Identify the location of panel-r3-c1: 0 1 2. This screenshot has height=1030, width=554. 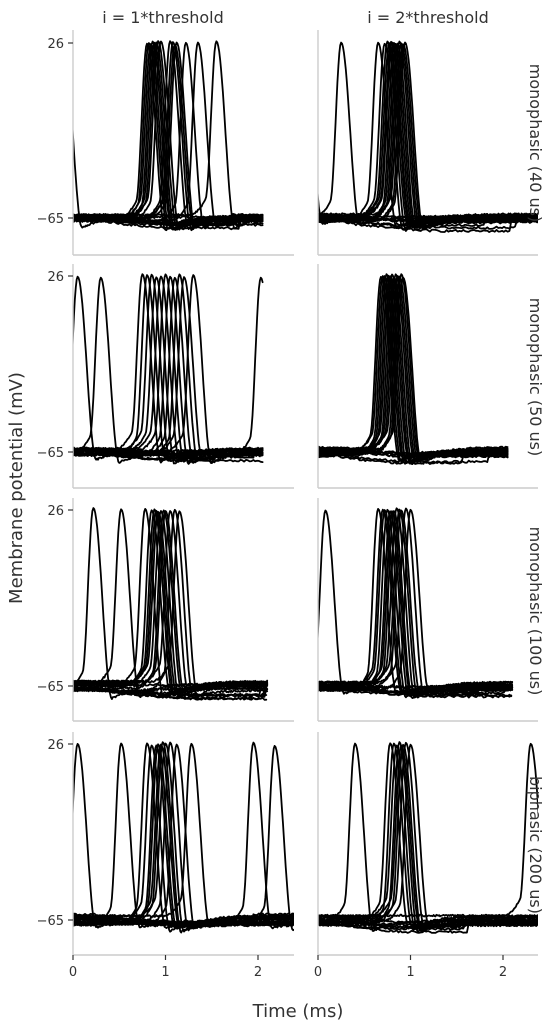
(426, 856).